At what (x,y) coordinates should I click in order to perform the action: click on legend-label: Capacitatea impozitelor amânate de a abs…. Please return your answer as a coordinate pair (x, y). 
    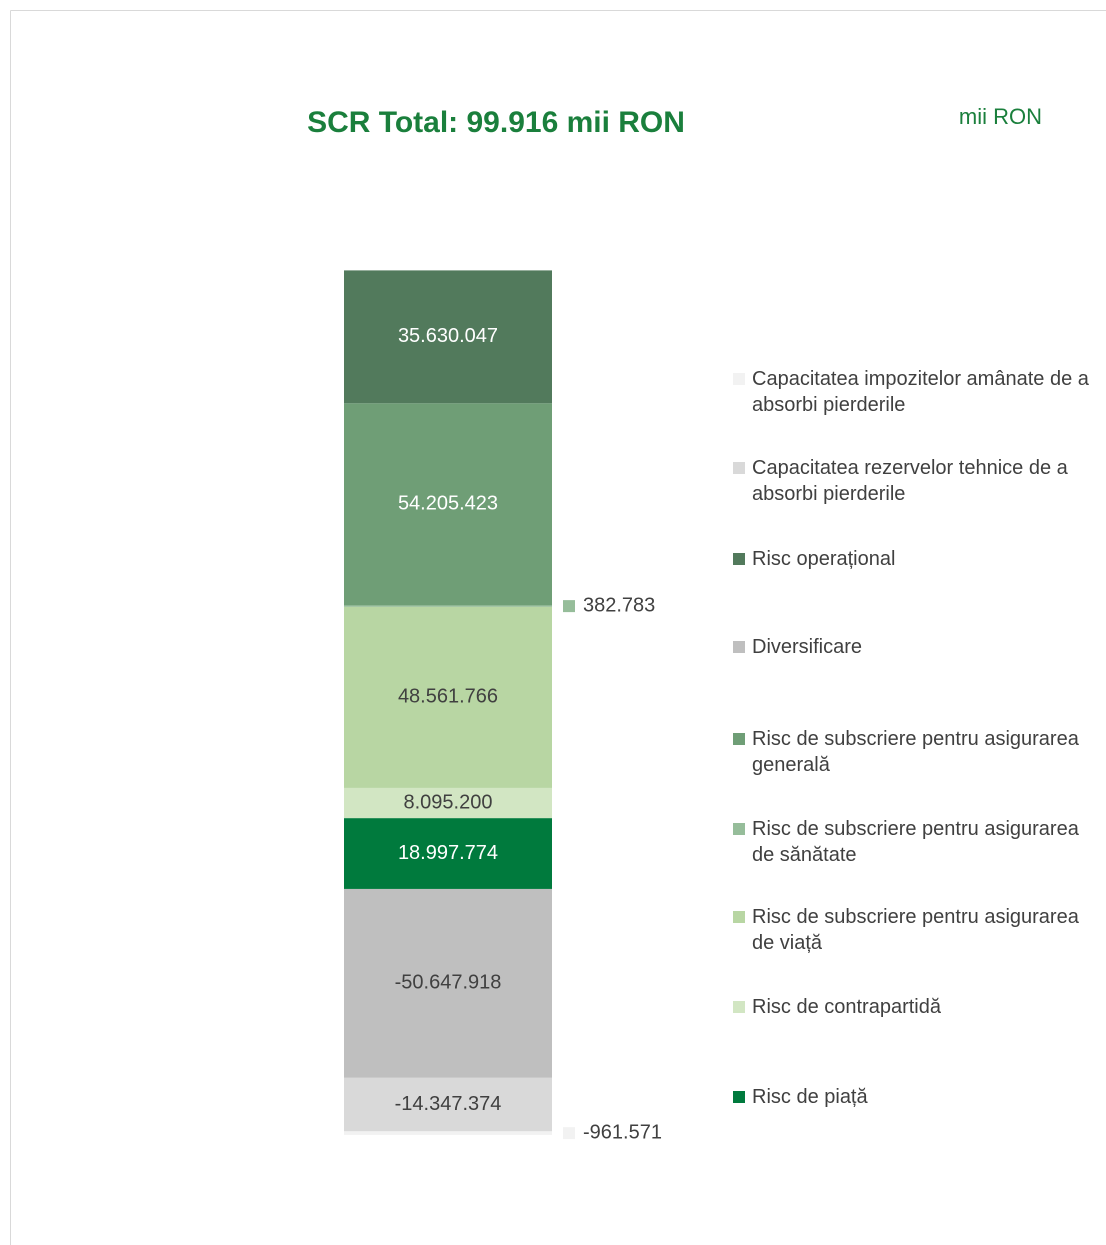
    Looking at the image, I should click on (920, 392).